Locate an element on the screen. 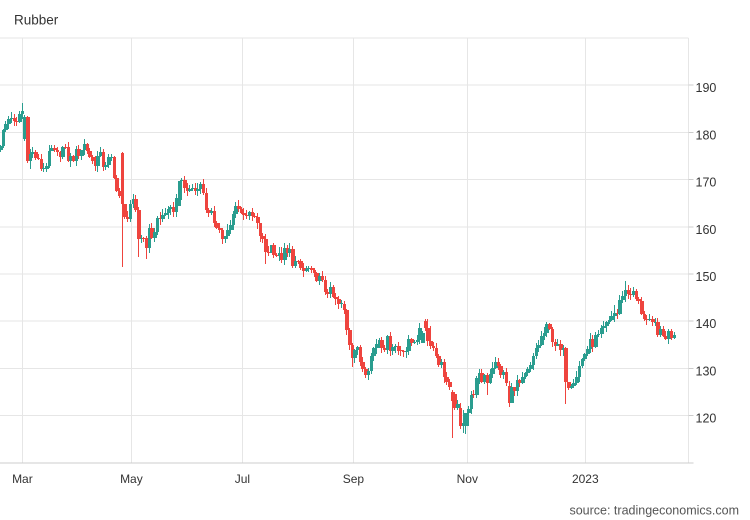  svg-text: Nov is located at coordinates (467, 479).